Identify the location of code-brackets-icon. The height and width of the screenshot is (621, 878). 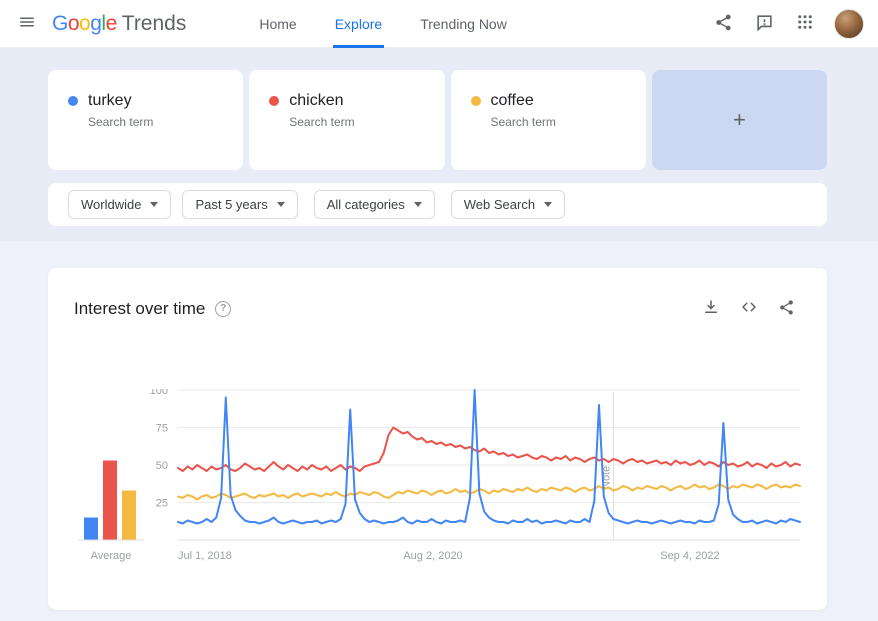
(749, 308).